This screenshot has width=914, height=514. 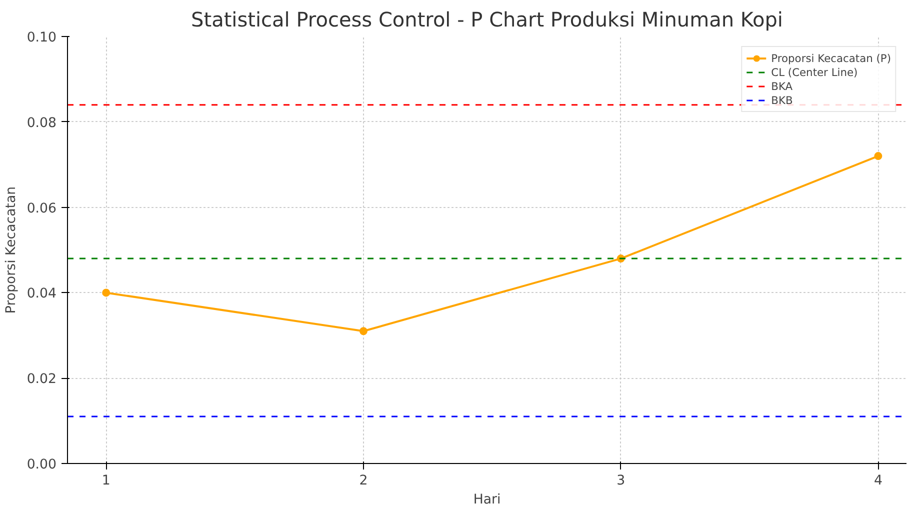 I want to click on legend-label: BKA, so click(x=782, y=86).